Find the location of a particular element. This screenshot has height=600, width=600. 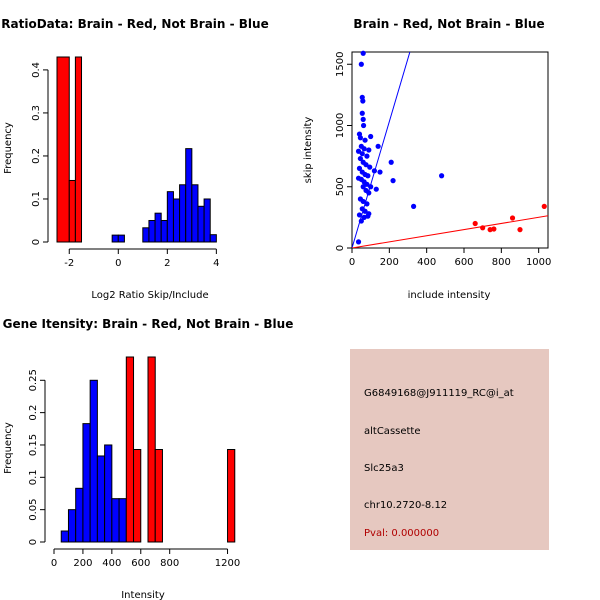

info-probe-id: G6849168@J911119_RC@i_at is located at coordinates (439, 393).